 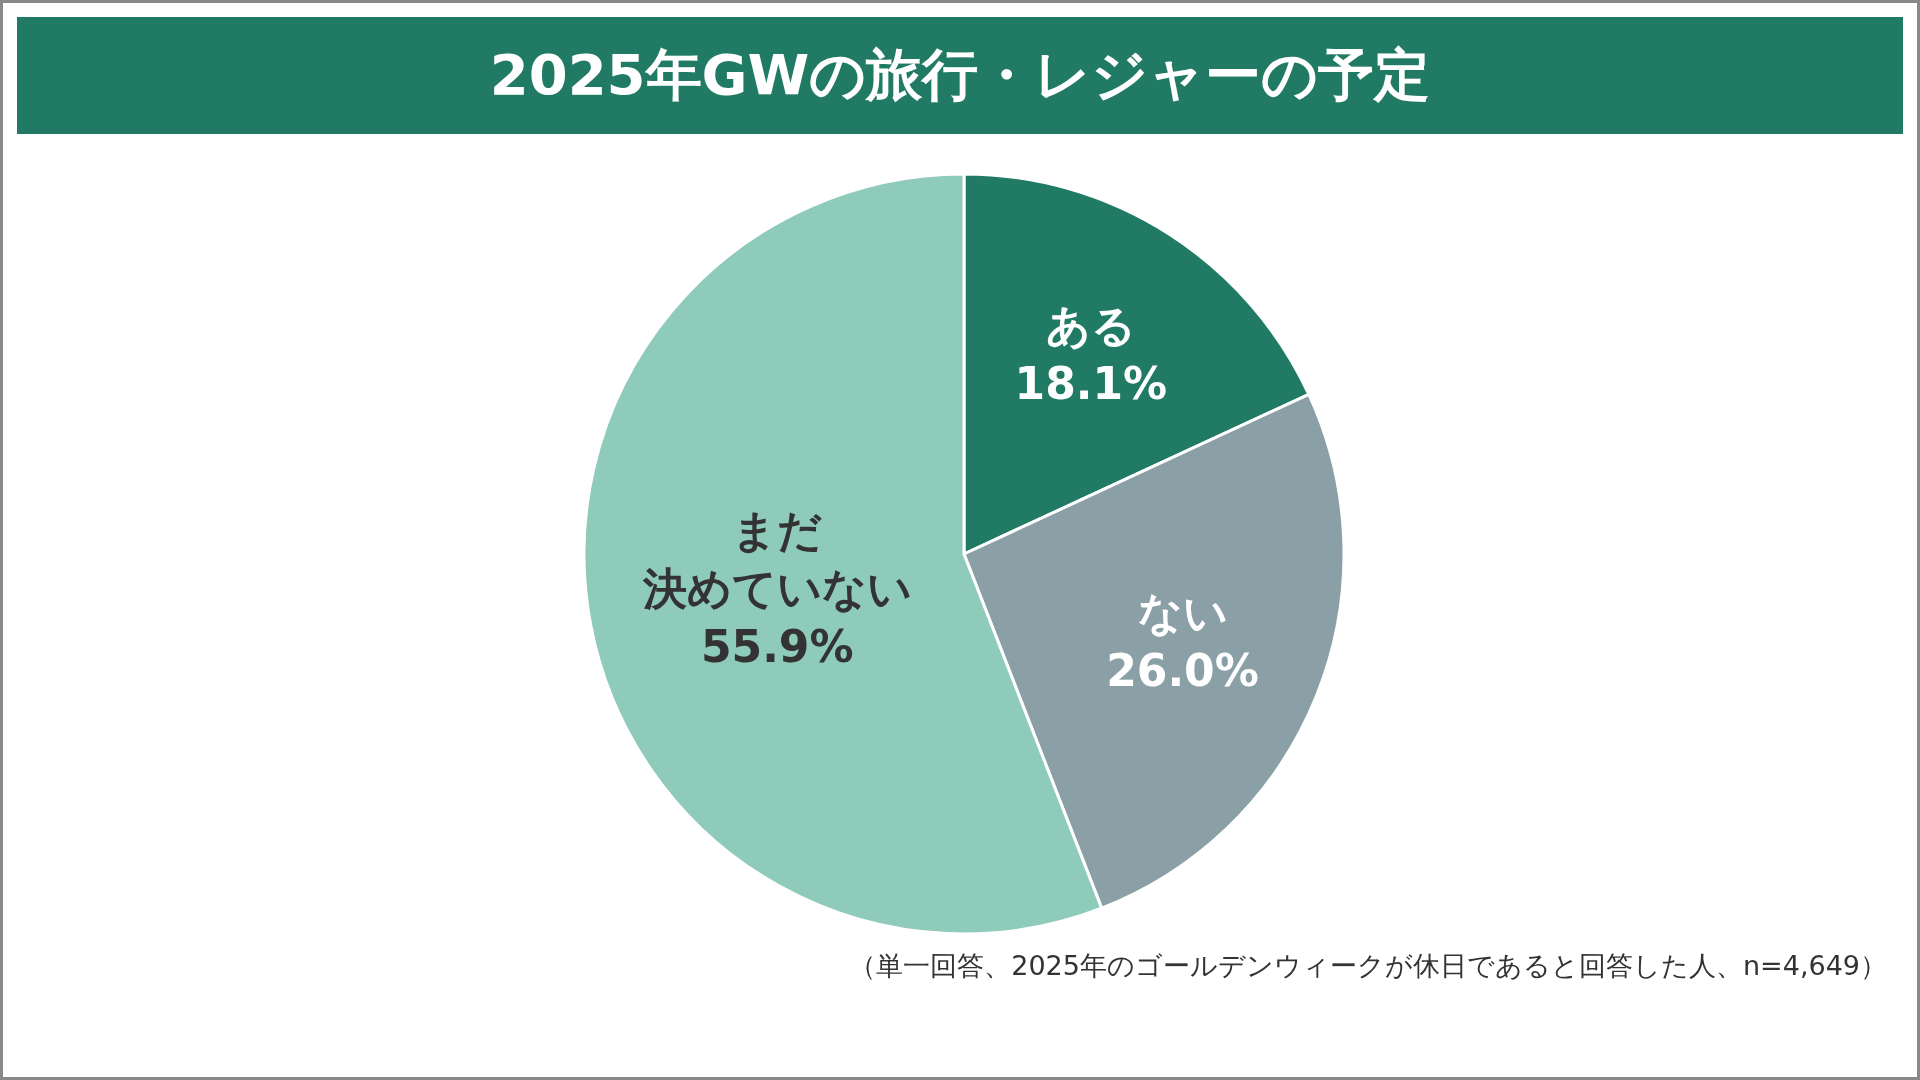 What do you see at coordinates (1368, 966) in the screenshot?
I see `text: （単一回答、2025年のゴールデンウィークが休日であると回答した人、n=4,649）` at bounding box center [1368, 966].